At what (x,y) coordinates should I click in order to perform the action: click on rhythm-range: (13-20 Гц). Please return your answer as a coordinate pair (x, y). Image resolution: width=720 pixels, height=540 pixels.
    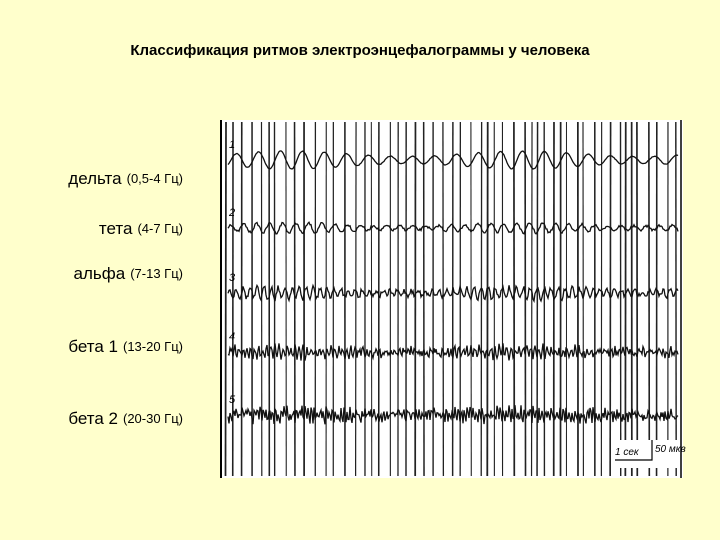
    Looking at the image, I should click on (153, 346).